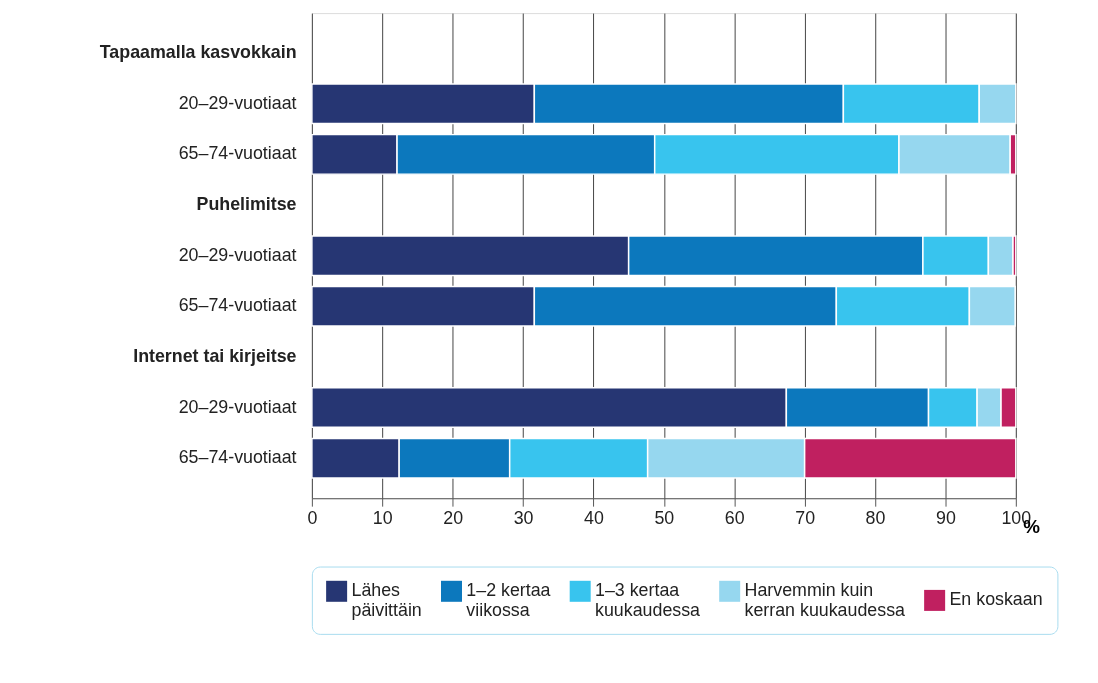  I want to click on x-tick-label: 30, so click(523, 518).